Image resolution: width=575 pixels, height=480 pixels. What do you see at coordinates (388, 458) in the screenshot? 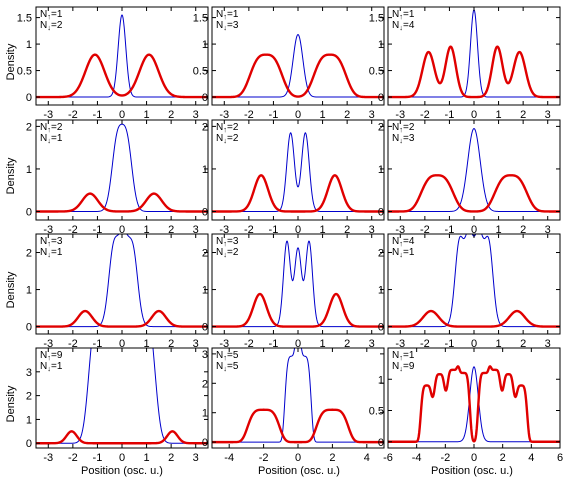
I see `x-tick-label: -6` at bounding box center [388, 458].